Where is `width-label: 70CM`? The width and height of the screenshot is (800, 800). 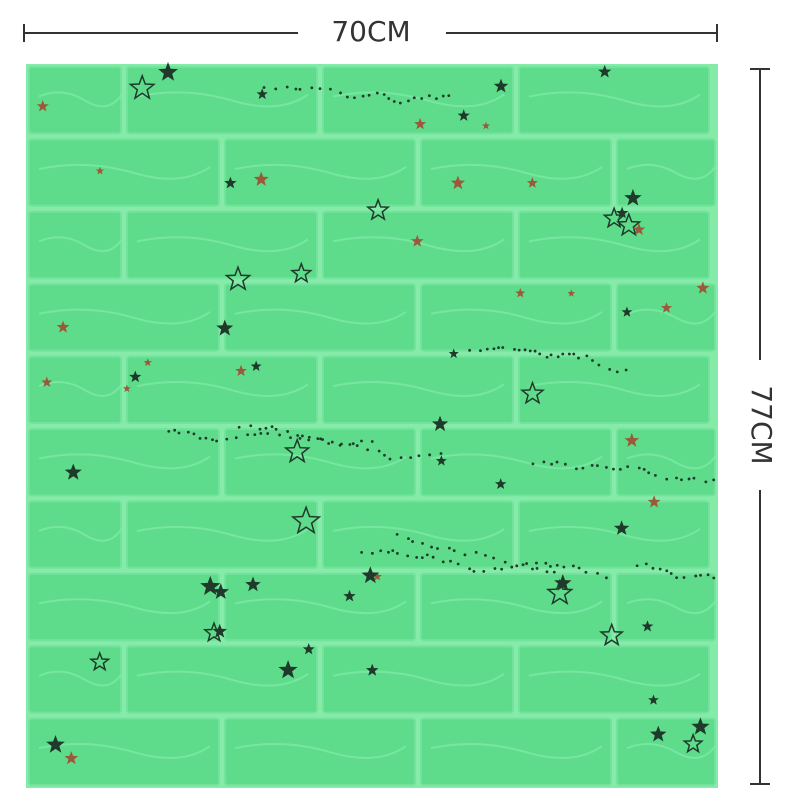
width-label: 70CM is located at coordinates (370, 31).